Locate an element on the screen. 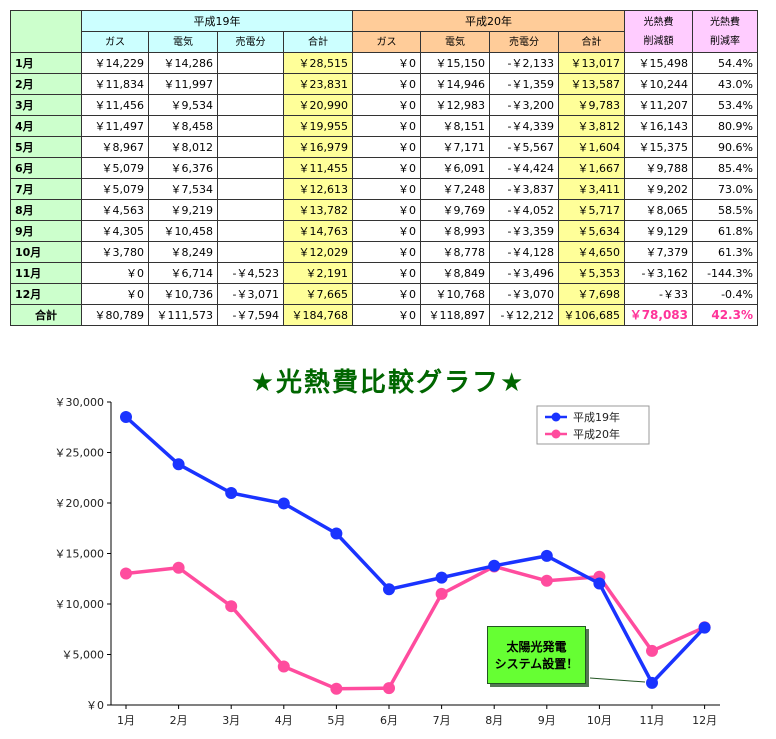 The height and width of the screenshot is (739, 776). x-tick-label: 9月 is located at coordinates (547, 720).